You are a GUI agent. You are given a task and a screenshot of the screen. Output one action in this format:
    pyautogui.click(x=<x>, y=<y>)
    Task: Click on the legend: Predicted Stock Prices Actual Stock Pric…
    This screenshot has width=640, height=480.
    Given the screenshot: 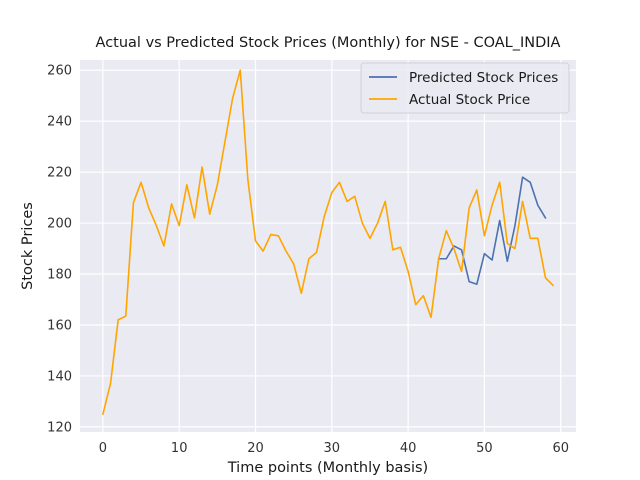 What is the action you would take?
    pyautogui.click(x=465, y=88)
    